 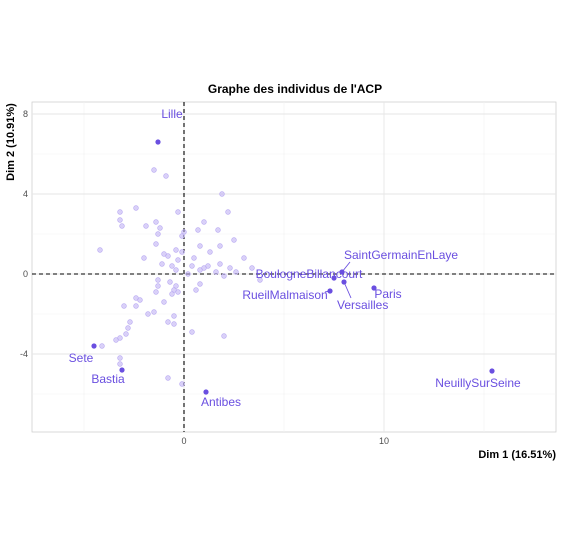 What do you see at coordinates (401, 255) in the screenshot?
I see `point-label: SaintGermainEnLaye` at bounding box center [401, 255].